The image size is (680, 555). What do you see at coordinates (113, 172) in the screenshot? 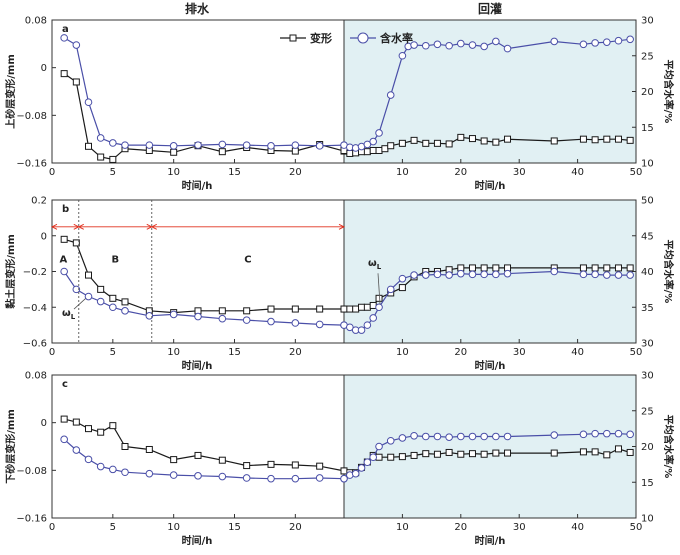
I see `x-tick-label: 5` at bounding box center [113, 172].